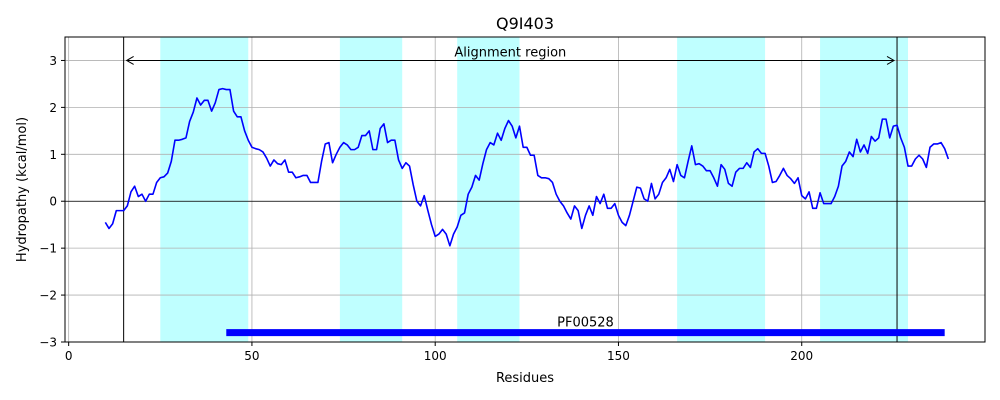 The height and width of the screenshot is (400, 1000). I want to click on x-axis-label: Residues, so click(525, 378).